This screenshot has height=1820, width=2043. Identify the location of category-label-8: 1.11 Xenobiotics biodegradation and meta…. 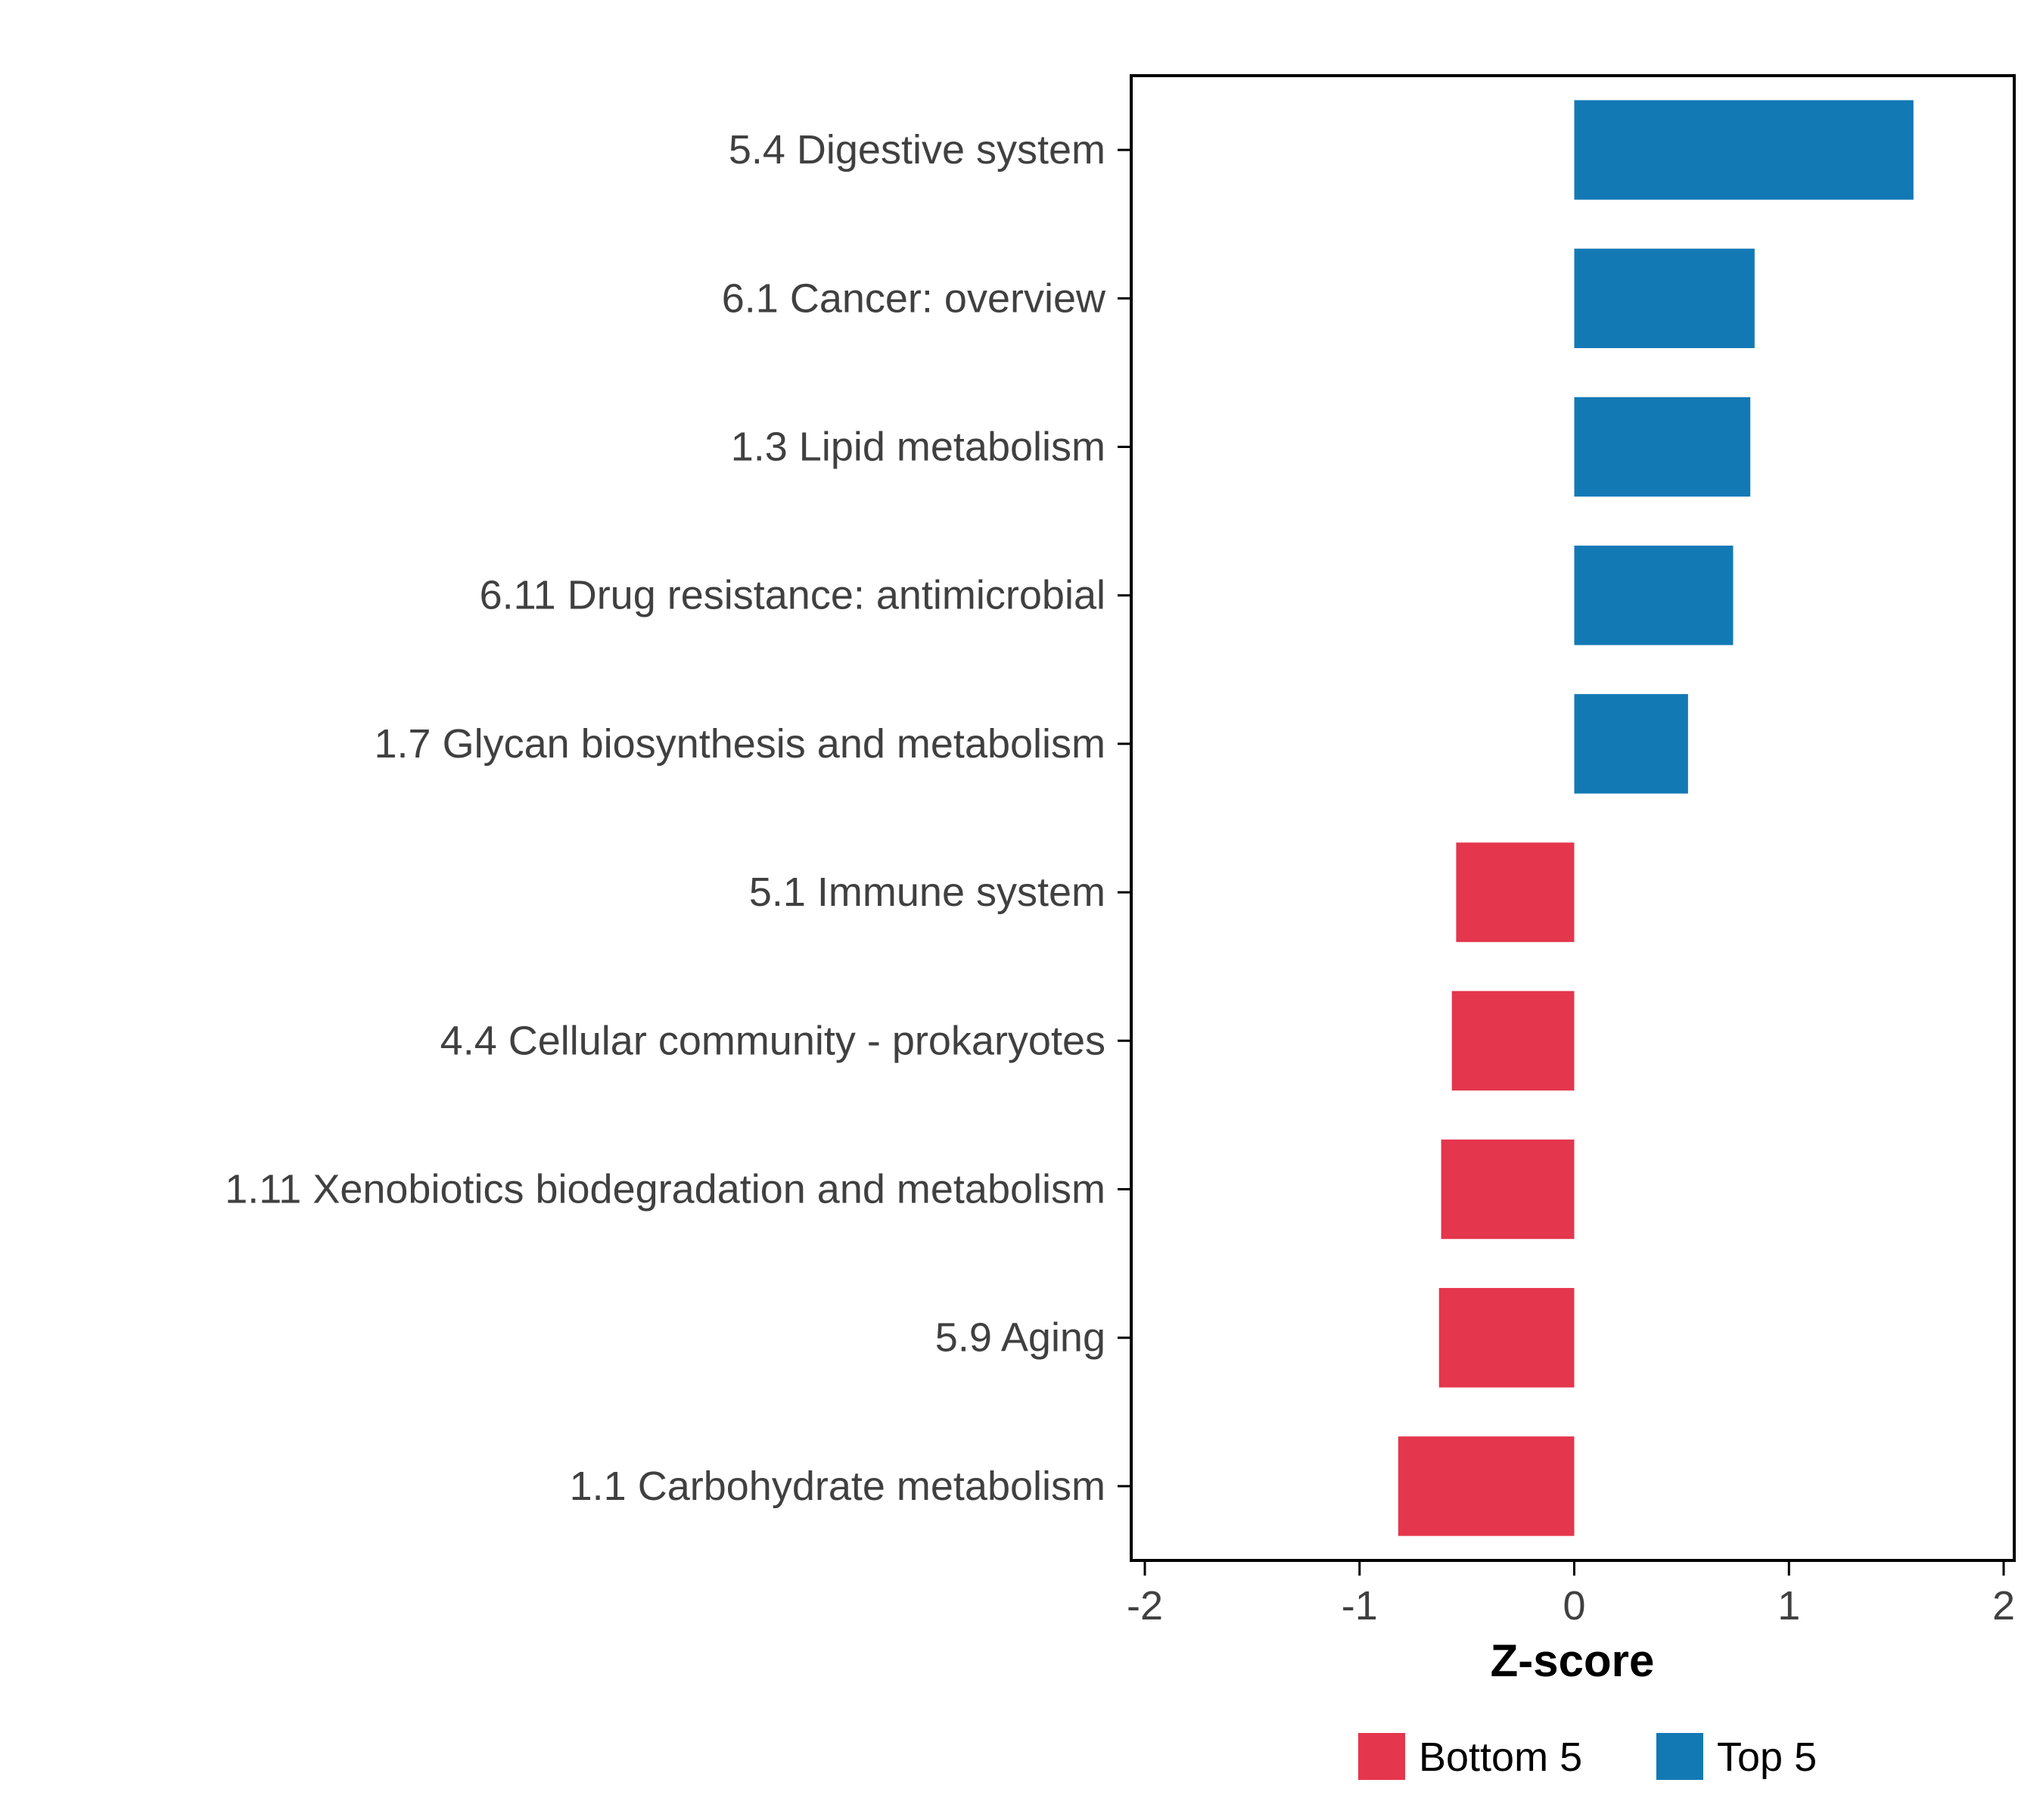
(665, 1190).